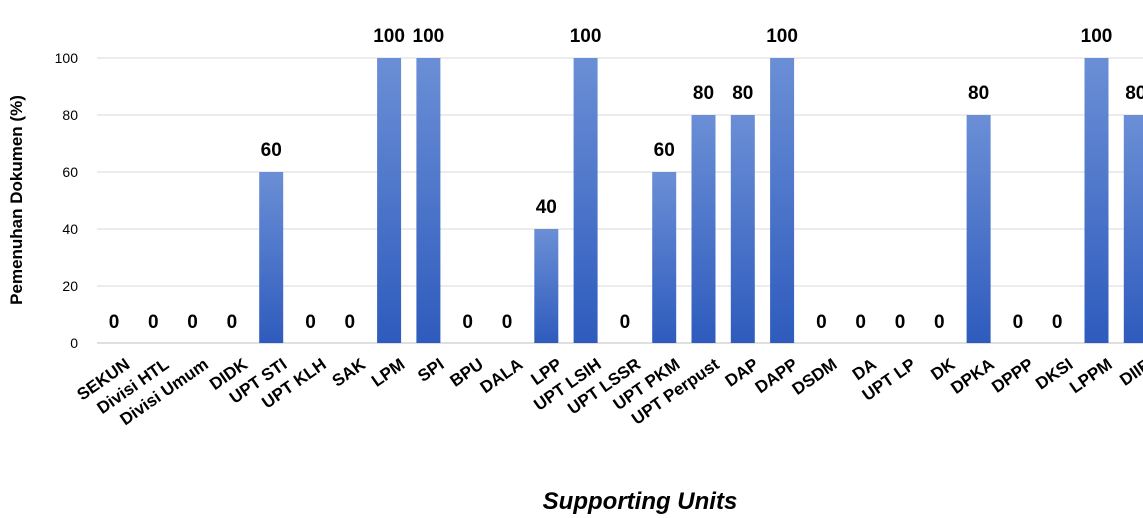  Describe the element at coordinates (16, 200) in the screenshot. I see `y-axis-title: Pemenuhan Dokumen (%)` at that location.